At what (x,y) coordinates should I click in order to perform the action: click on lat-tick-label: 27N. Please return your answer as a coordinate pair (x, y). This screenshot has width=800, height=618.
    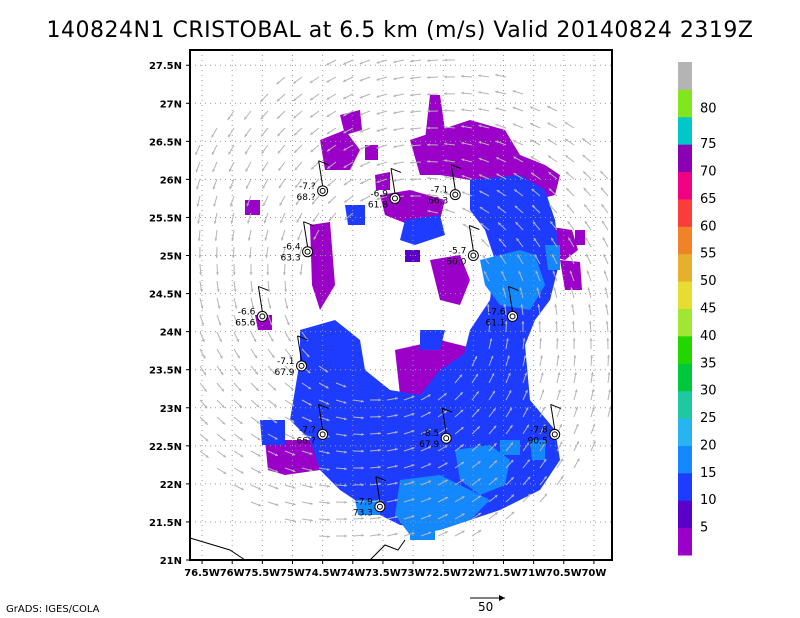
    Looking at the image, I should click on (171, 104).